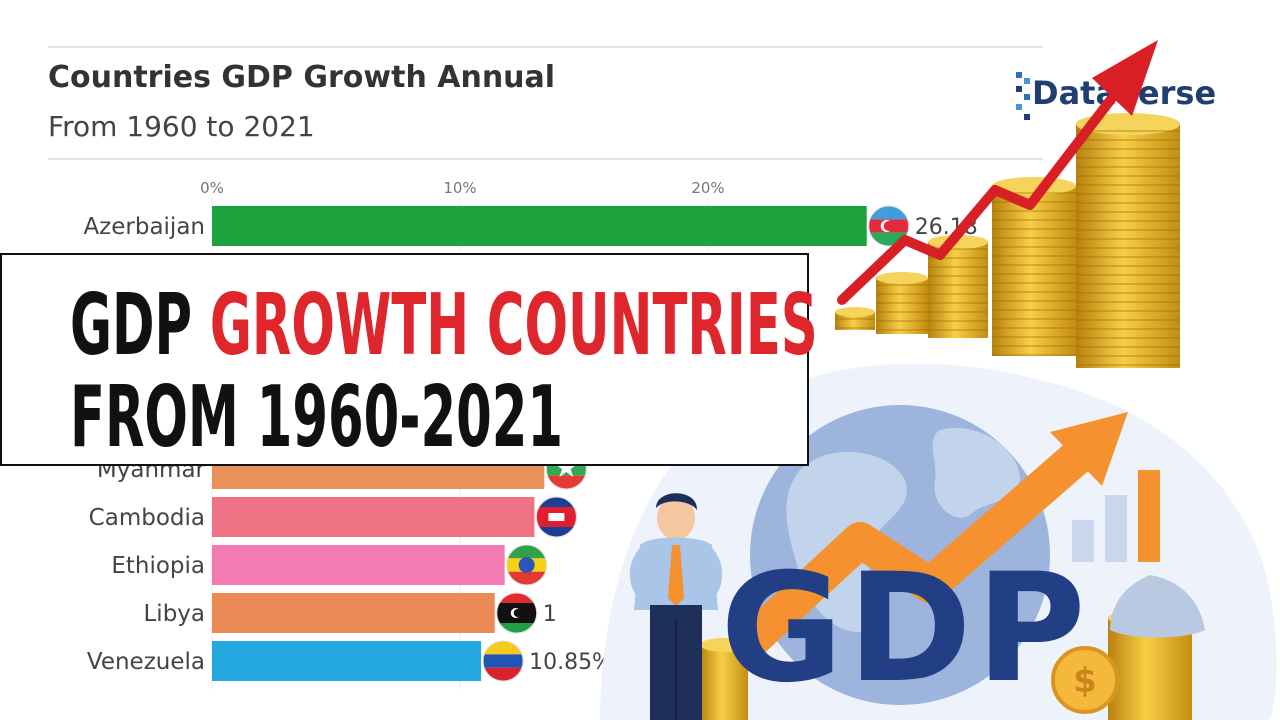 This screenshot has height=720, width=1280. Describe the element at coordinates (977, 199) in the screenshot. I see `red-growth-arrow` at that location.